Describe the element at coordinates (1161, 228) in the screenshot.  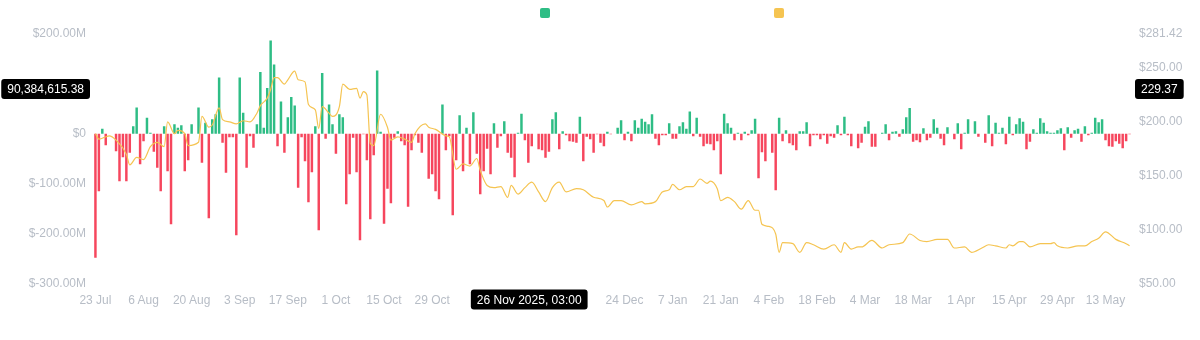
I see `y2-tick-label: $100.00` at that location.